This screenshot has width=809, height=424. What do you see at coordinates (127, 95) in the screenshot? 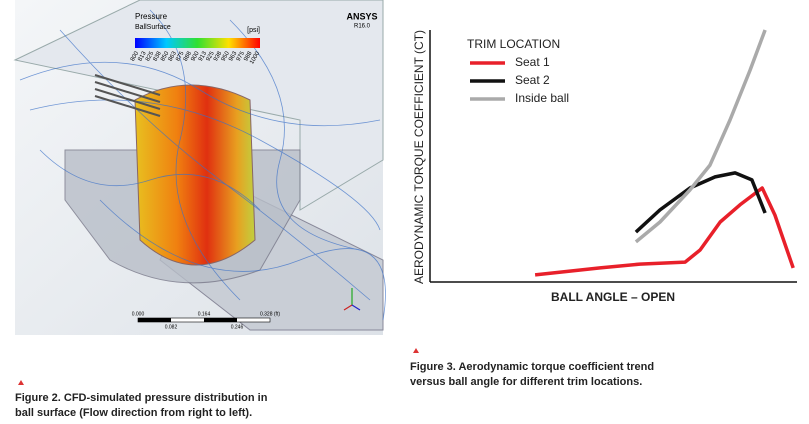
I see `trim-tubes` at bounding box center [127, 95].